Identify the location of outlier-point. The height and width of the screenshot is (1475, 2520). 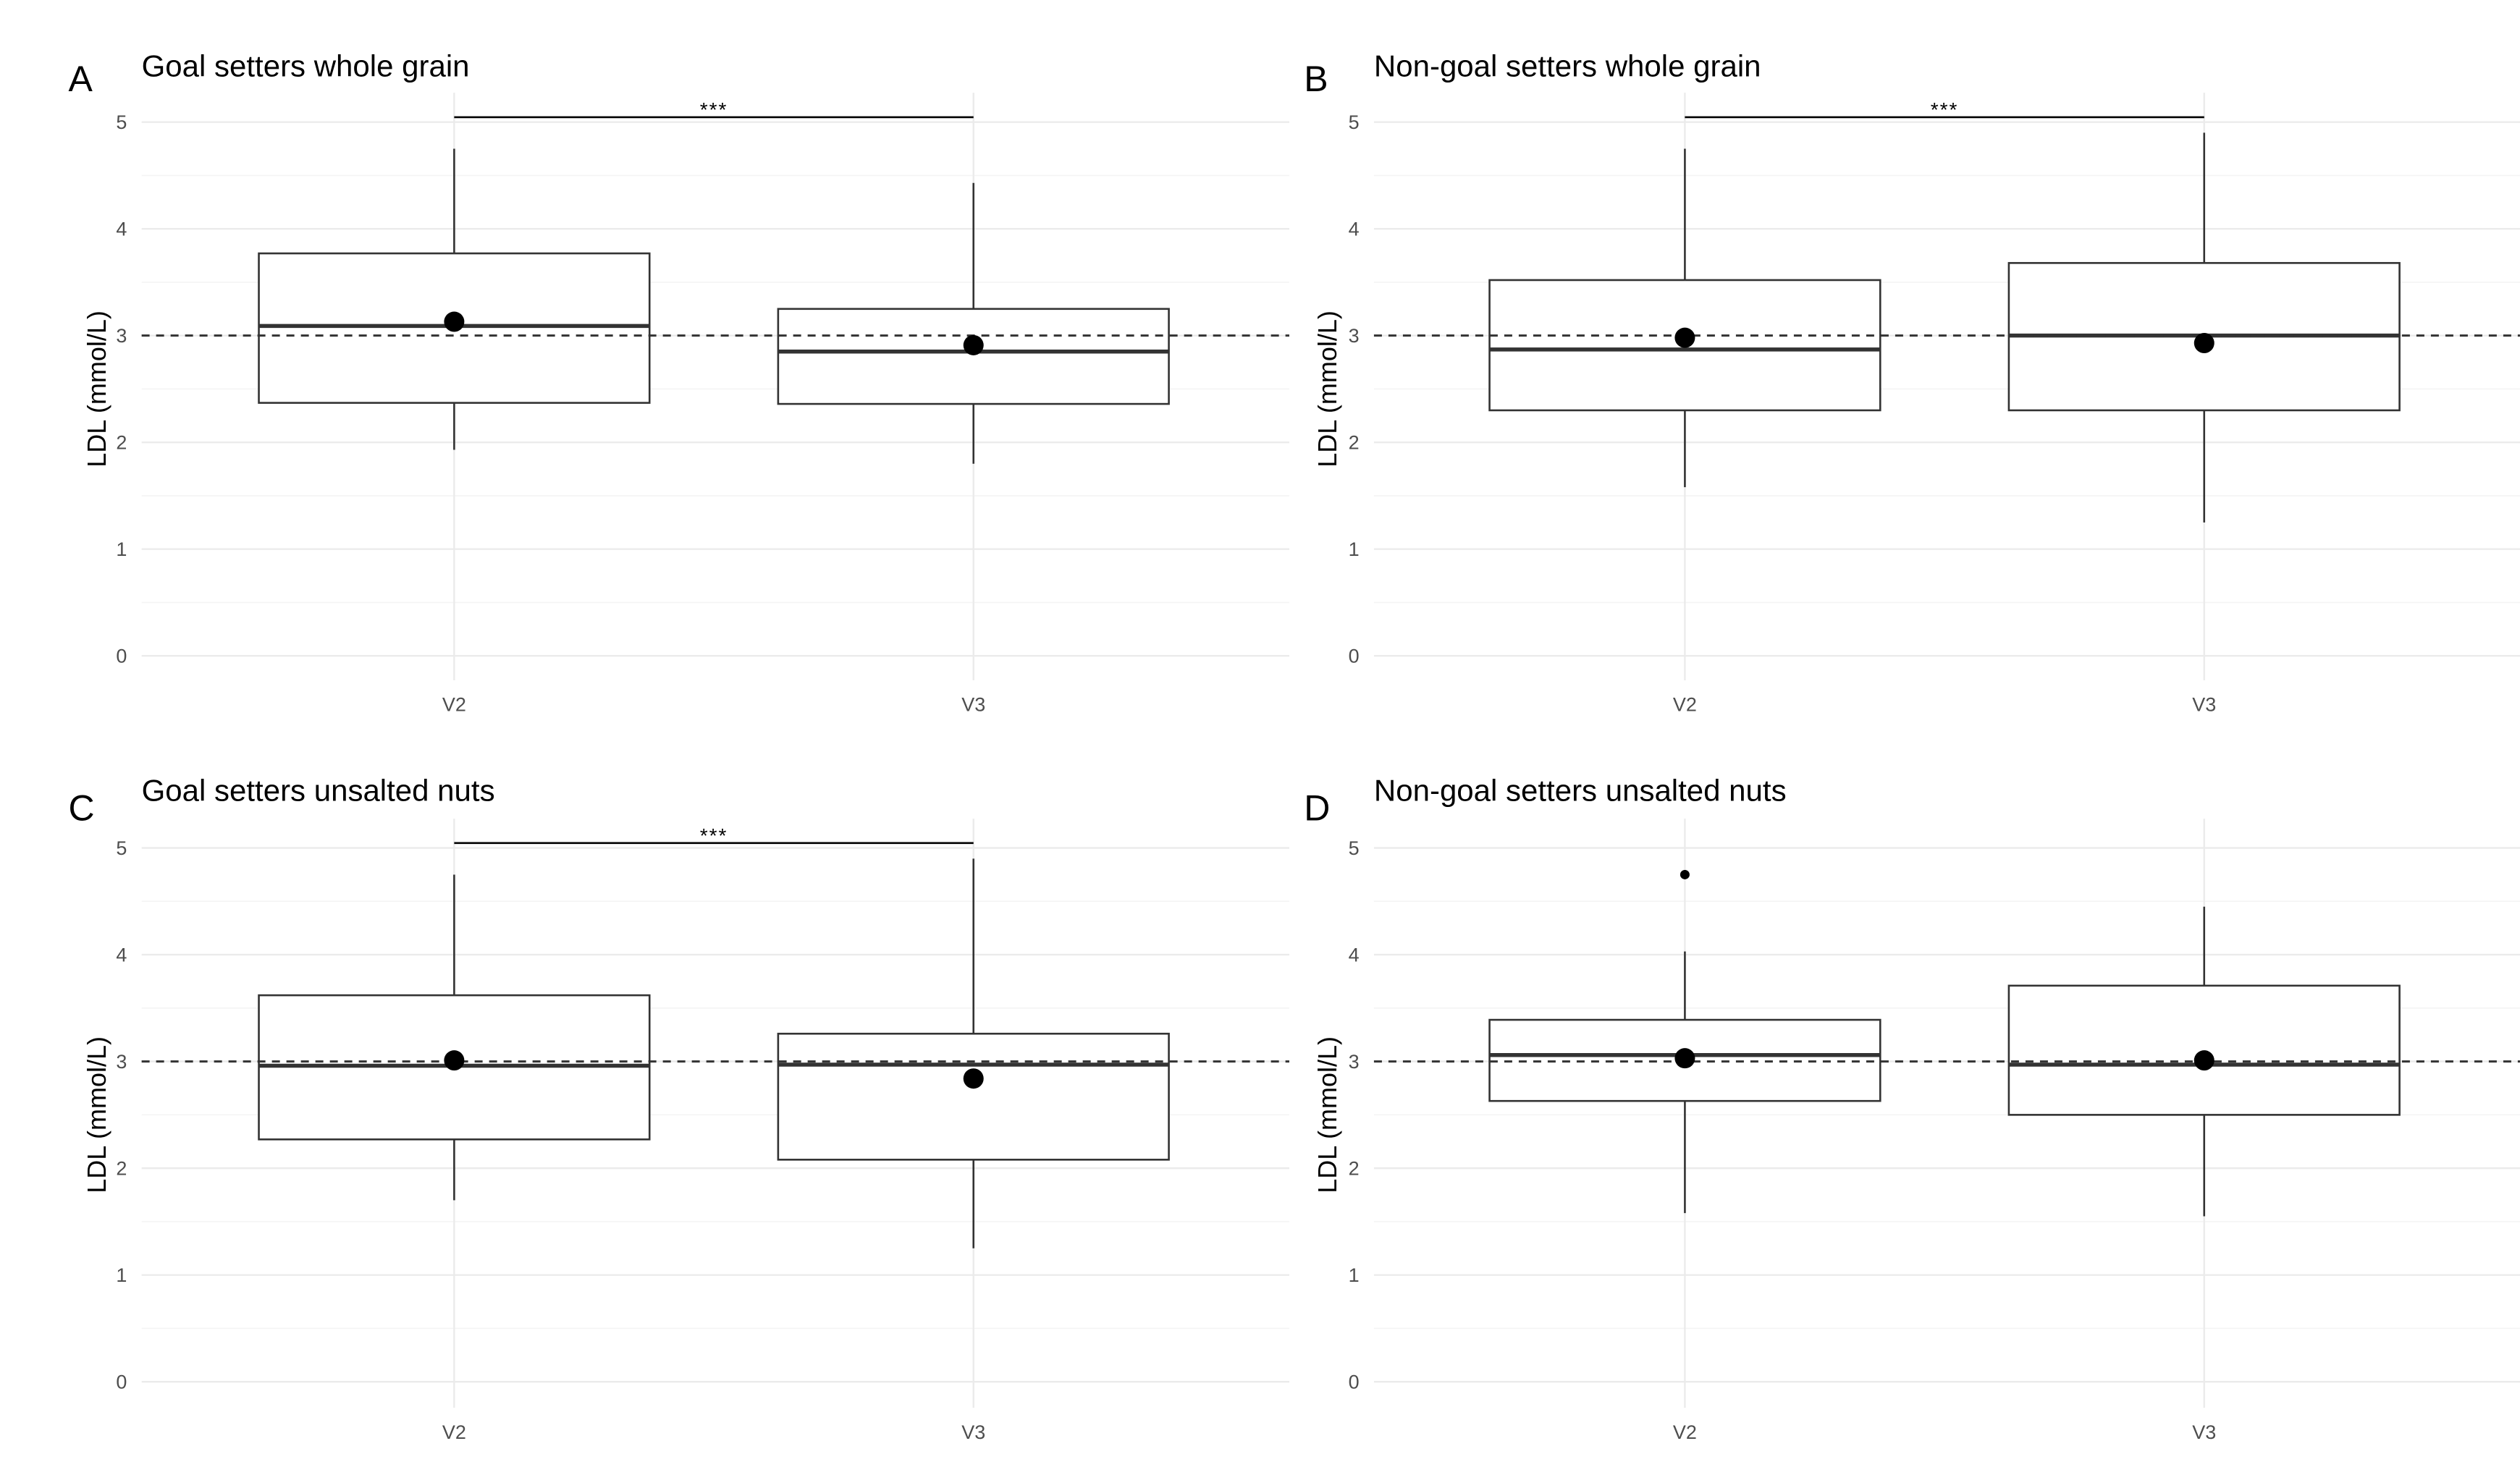
(1685, 874).